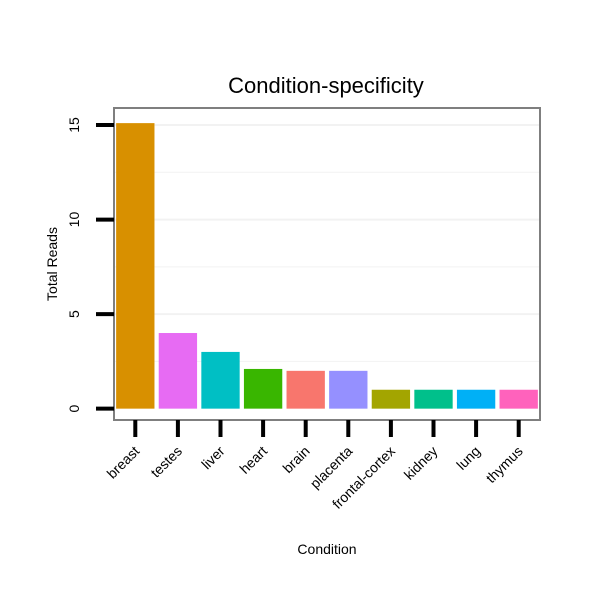 The height and width of the screenshot is (605, 600). Describe the element at coordinates (263, 388) in the screenshot. I see `bar-heart` at that location.